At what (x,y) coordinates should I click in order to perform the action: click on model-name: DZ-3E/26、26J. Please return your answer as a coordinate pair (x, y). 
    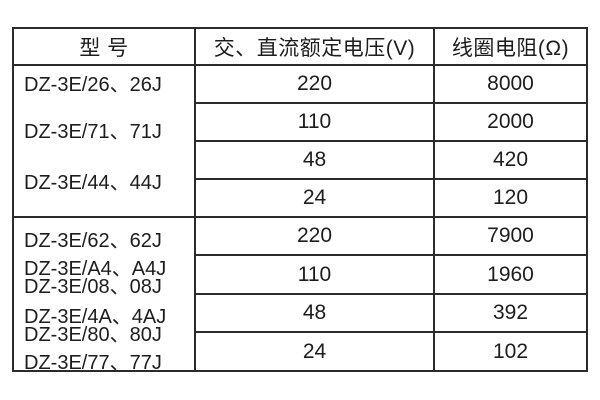
    Looking at the image, I should click on (93, 85).